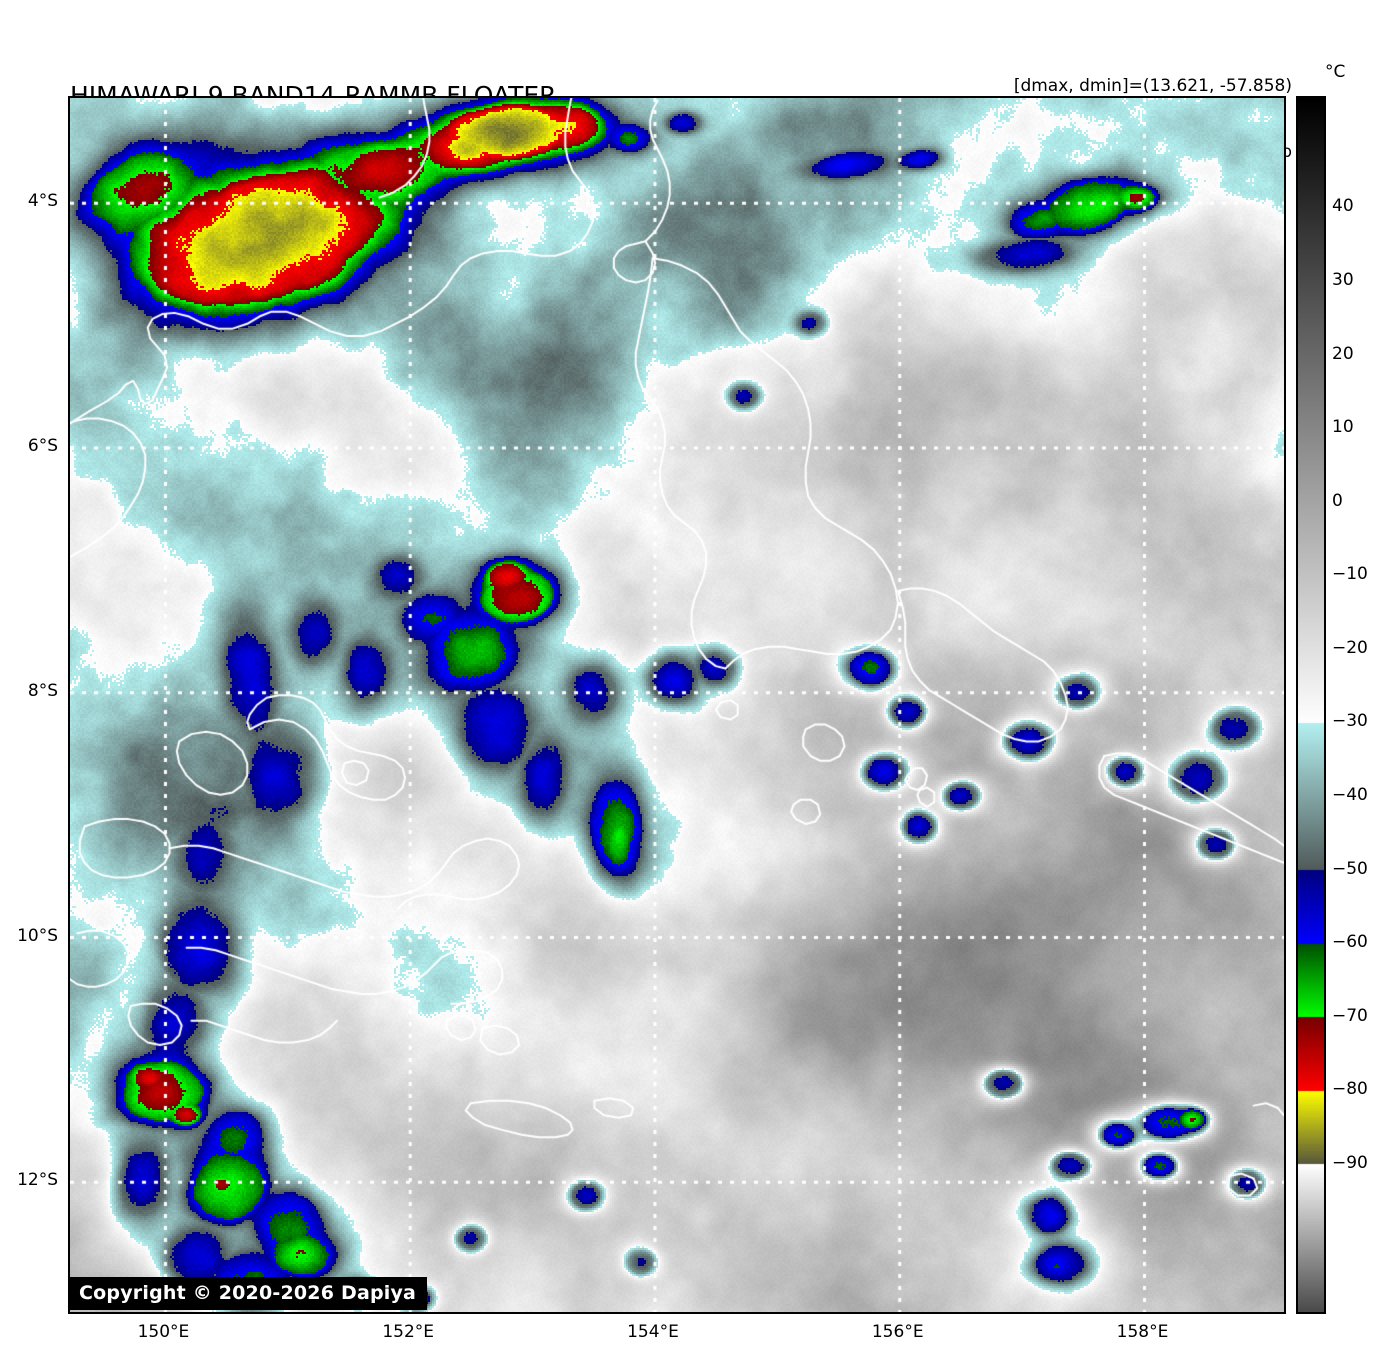 Image resolution: width=1388 pixels, height=1359 pixels. Describe the element at coordinates (37, 1180) in the screenshot. I see `latitude-tick-label: 12°S` at that location.